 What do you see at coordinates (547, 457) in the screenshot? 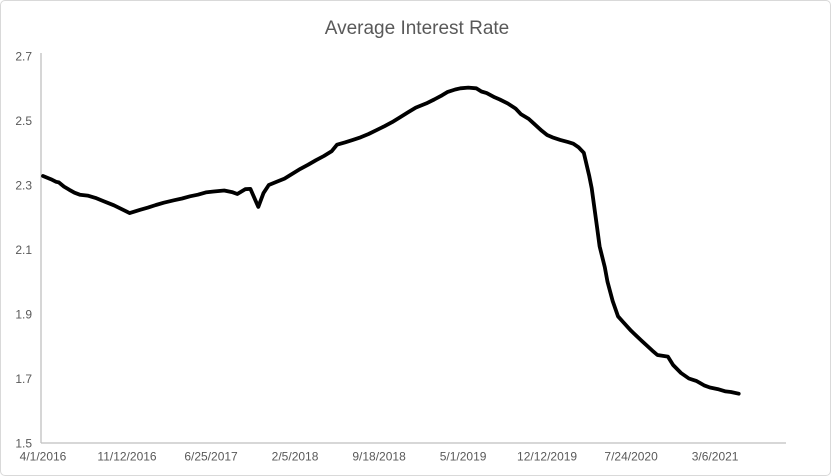
I see `x-tick-label: 12/12/2019` at bounding box center [547, 457].